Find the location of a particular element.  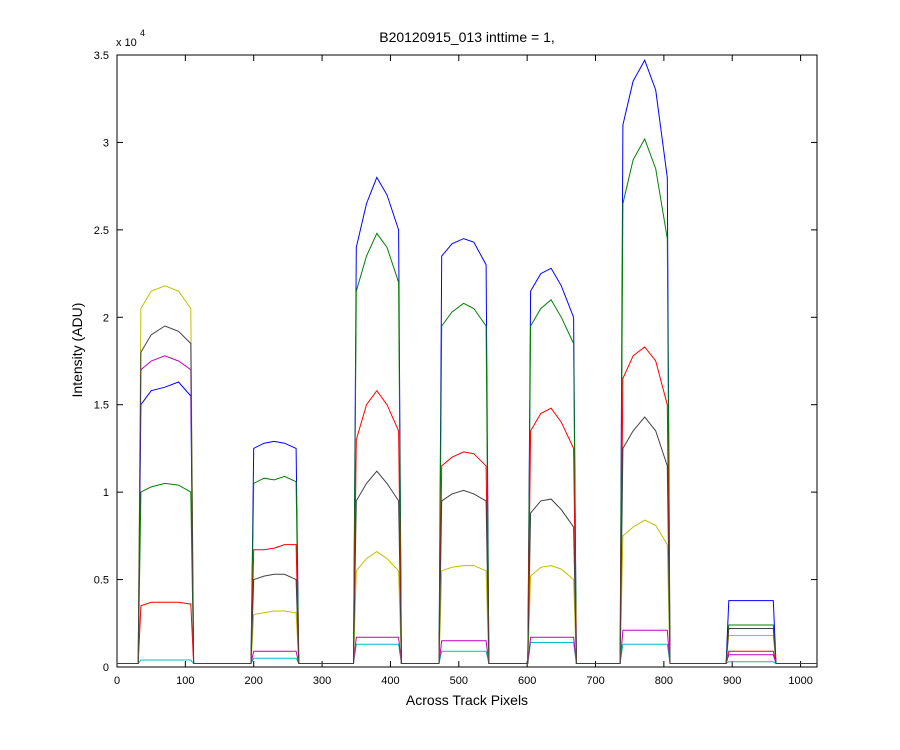

x-tick-label: 800 is located at coordinates (664, 681).